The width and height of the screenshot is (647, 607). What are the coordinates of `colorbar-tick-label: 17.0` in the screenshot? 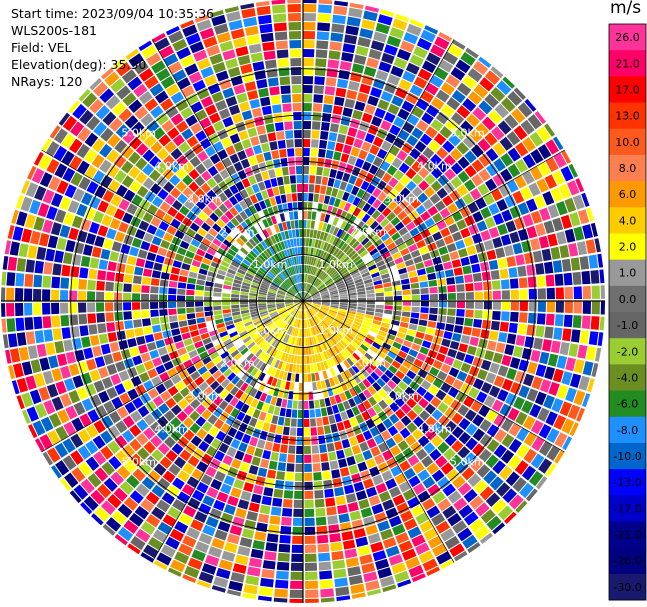 It's located at (627, 89).